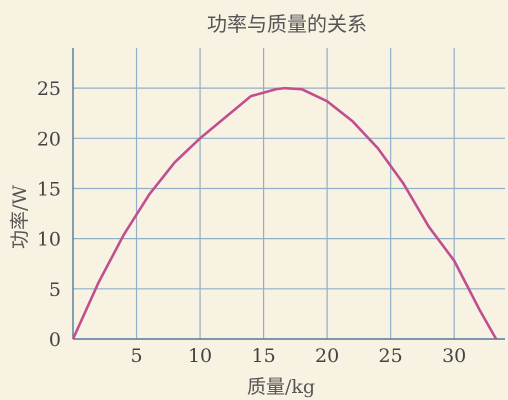  What do you see at coordinates (327, 356) in the screenshot?
I see `x-tick-label-20: 20` at bounding box center [327, 356].